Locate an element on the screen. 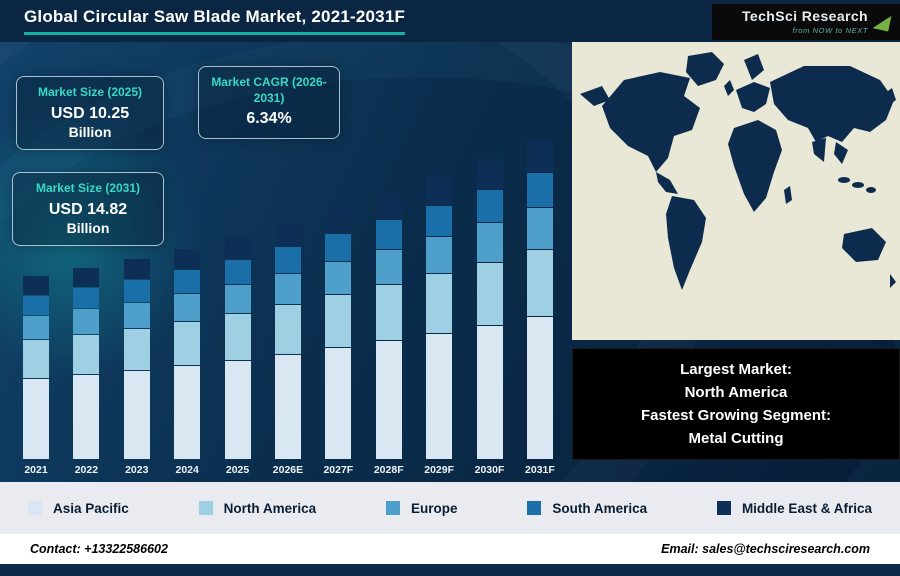  legend-label: North America is located at coordinates (270, 508).